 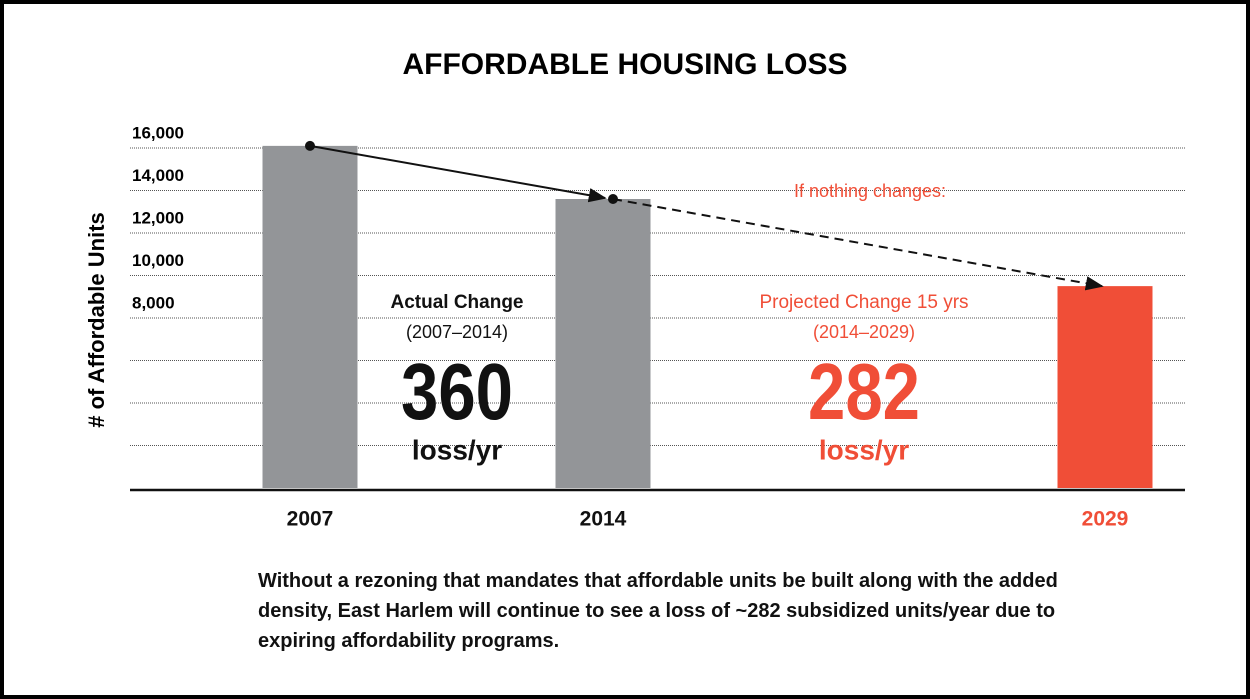 I want to click on chart-title: AFFORDABLE HOUSING LOSS, so click(x=624, y=64).